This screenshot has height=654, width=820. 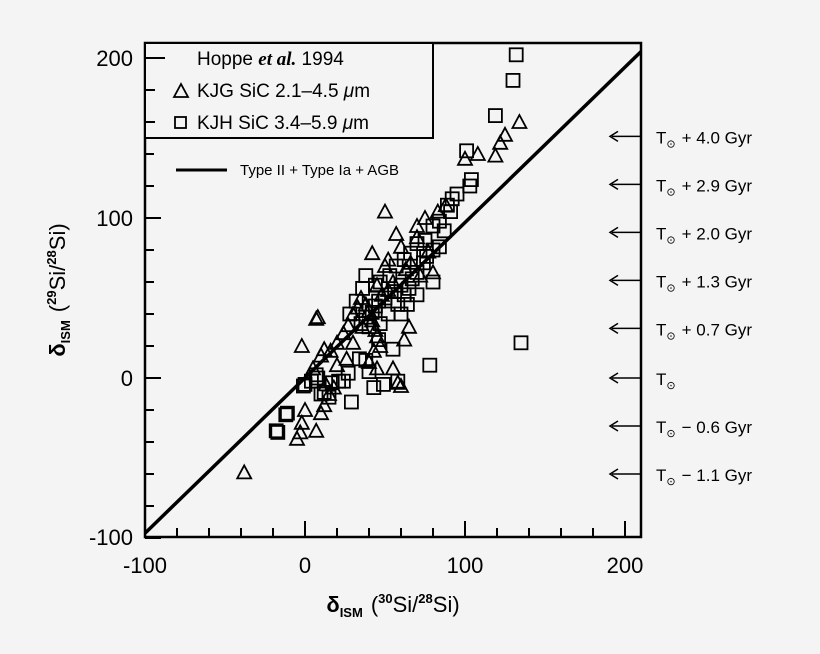 I want to click on age-label: T⊙ + 0.7 Gyr, so click(x=704, y=331).